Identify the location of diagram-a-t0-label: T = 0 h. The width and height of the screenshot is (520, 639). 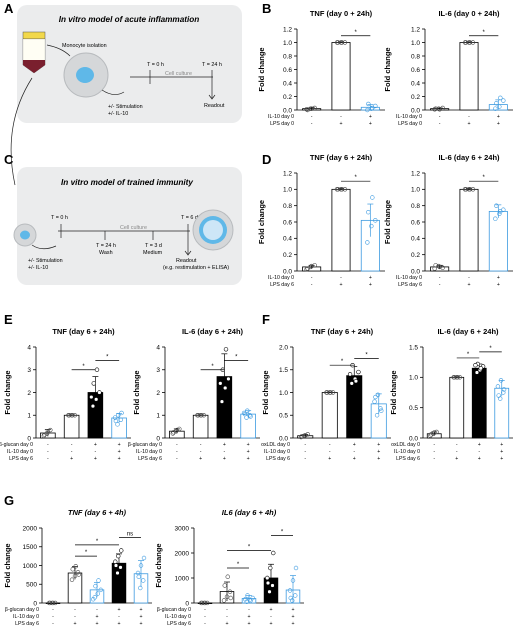
(155, 65).